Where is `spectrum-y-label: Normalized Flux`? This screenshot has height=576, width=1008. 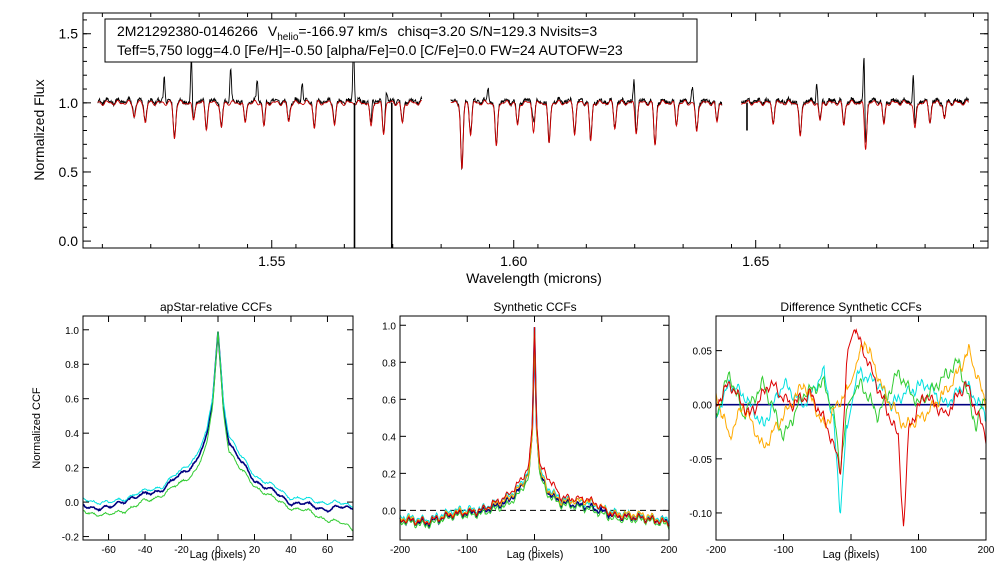 spectrum-y-label: Normalized Flux is located at coordinates (39, 129).